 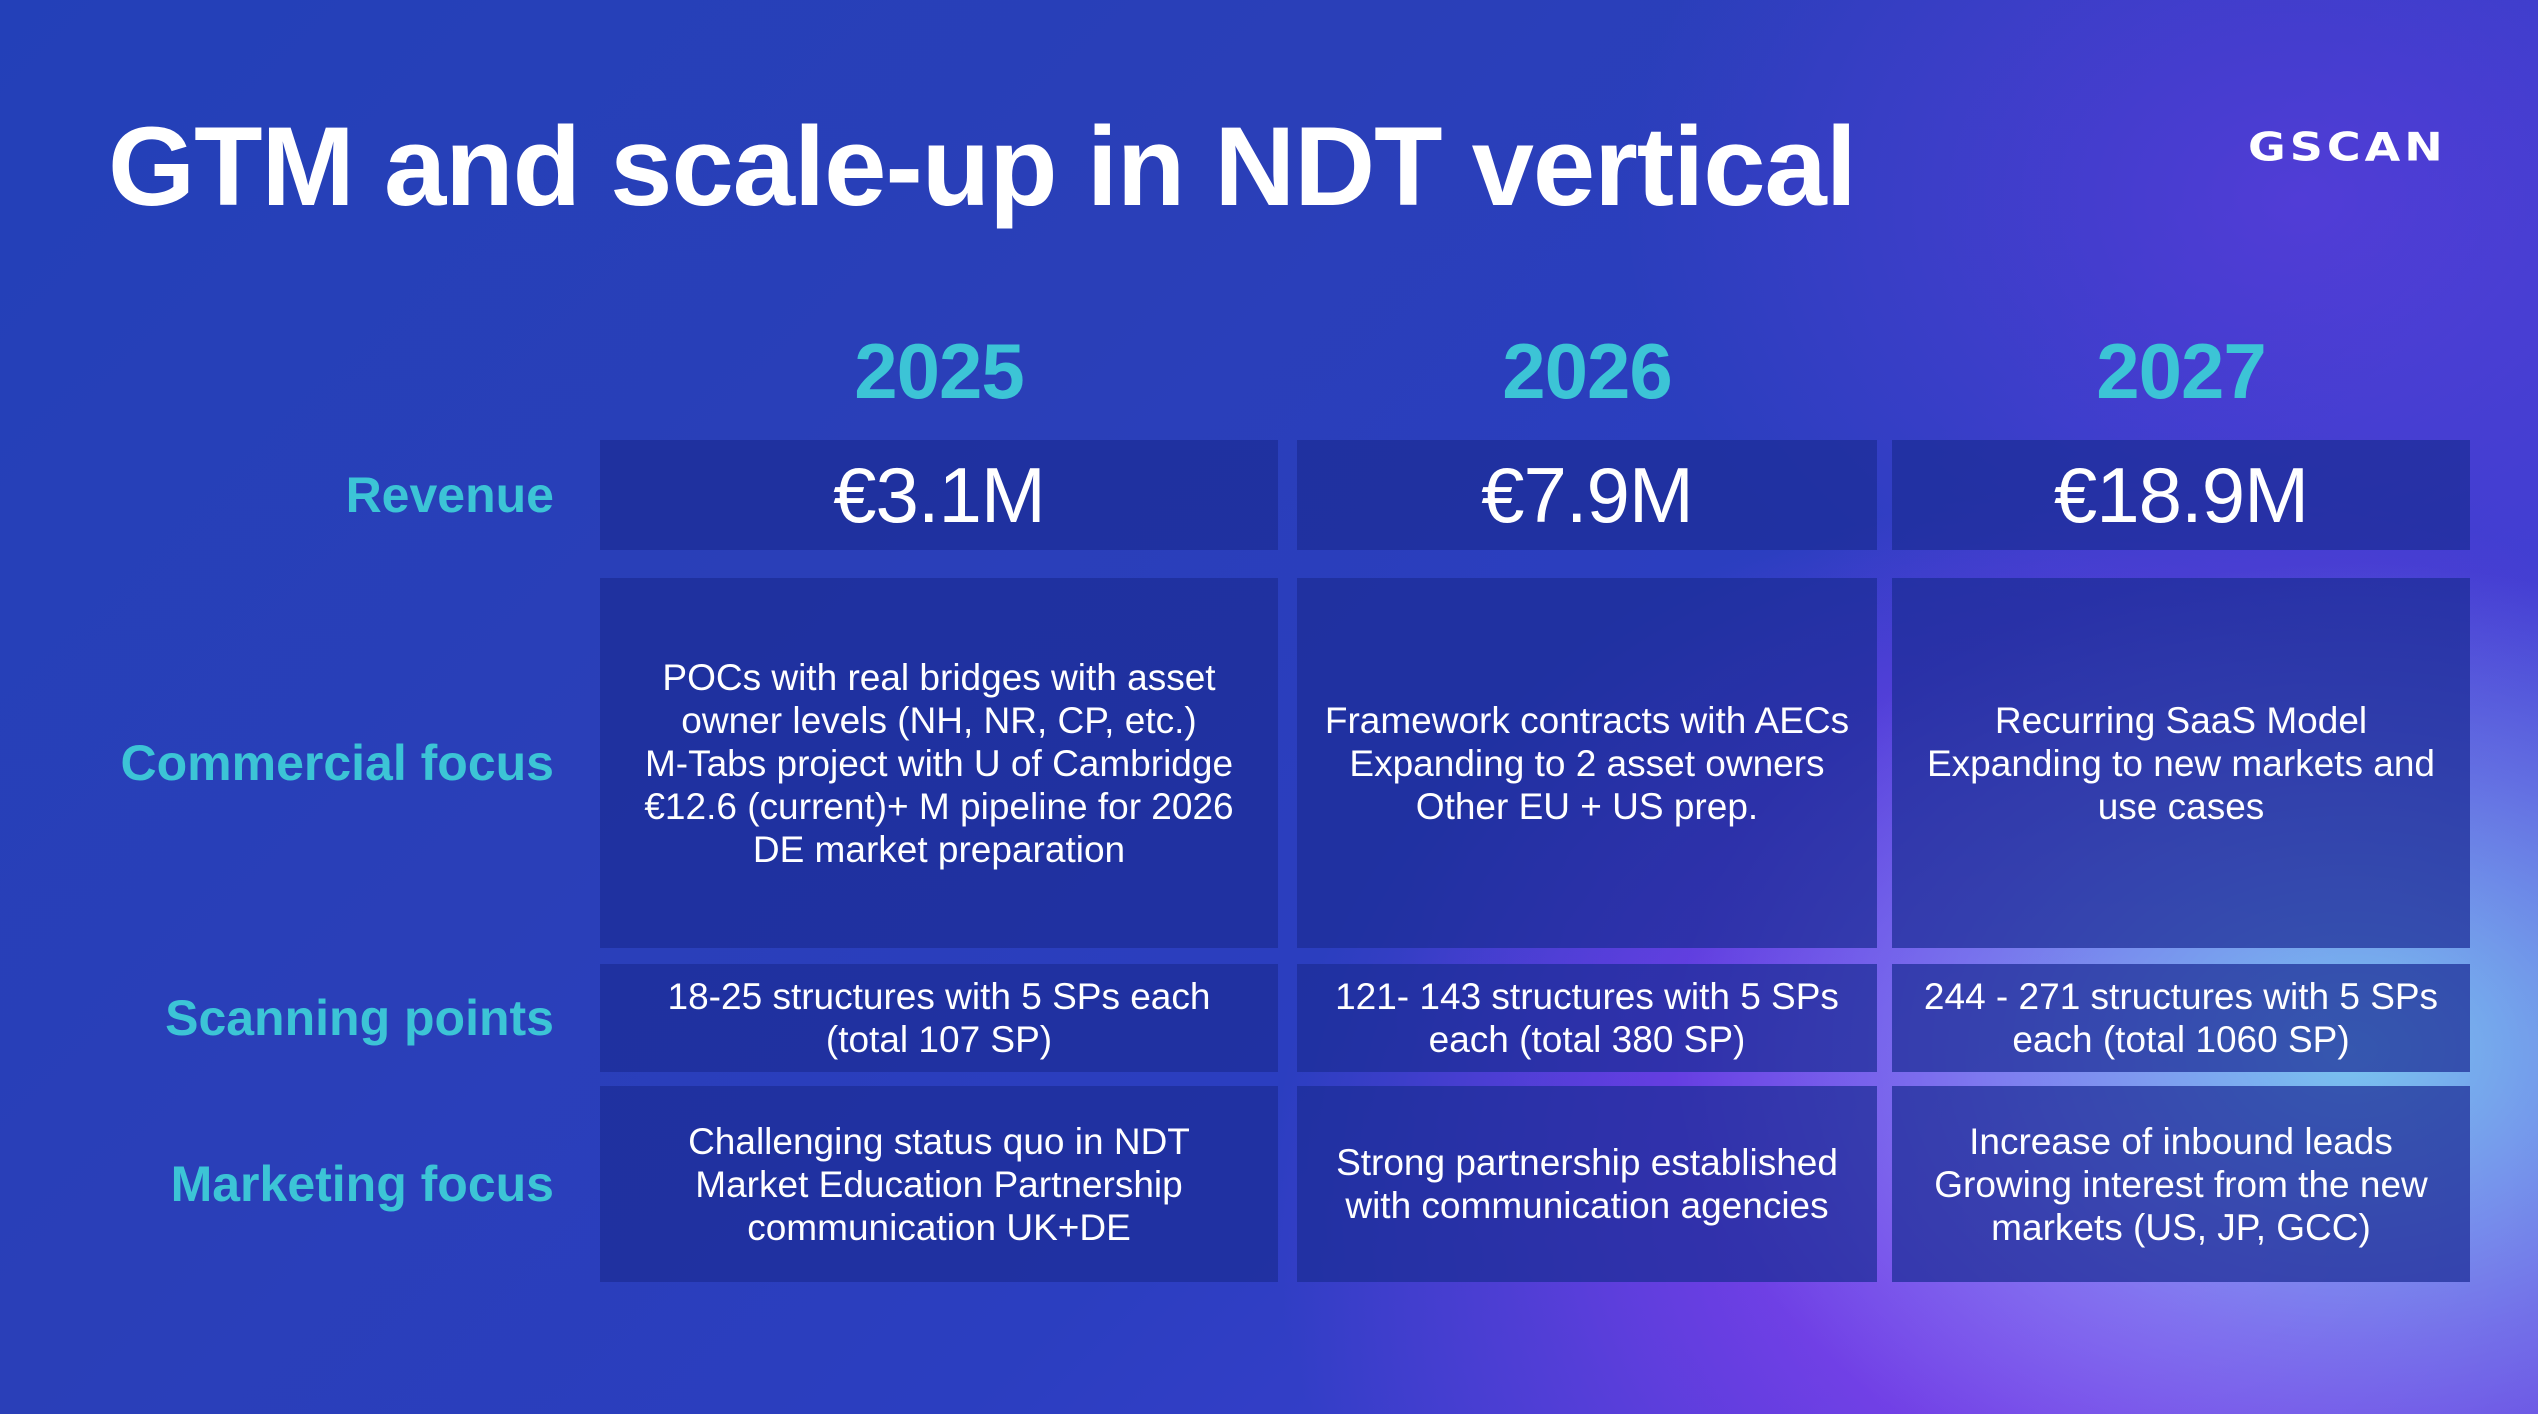 What do you see at coordinates (2181, 495) in the screenshot?
I see `revenue-cell-2027: €18.9M` at bounding box center [2181, 495].